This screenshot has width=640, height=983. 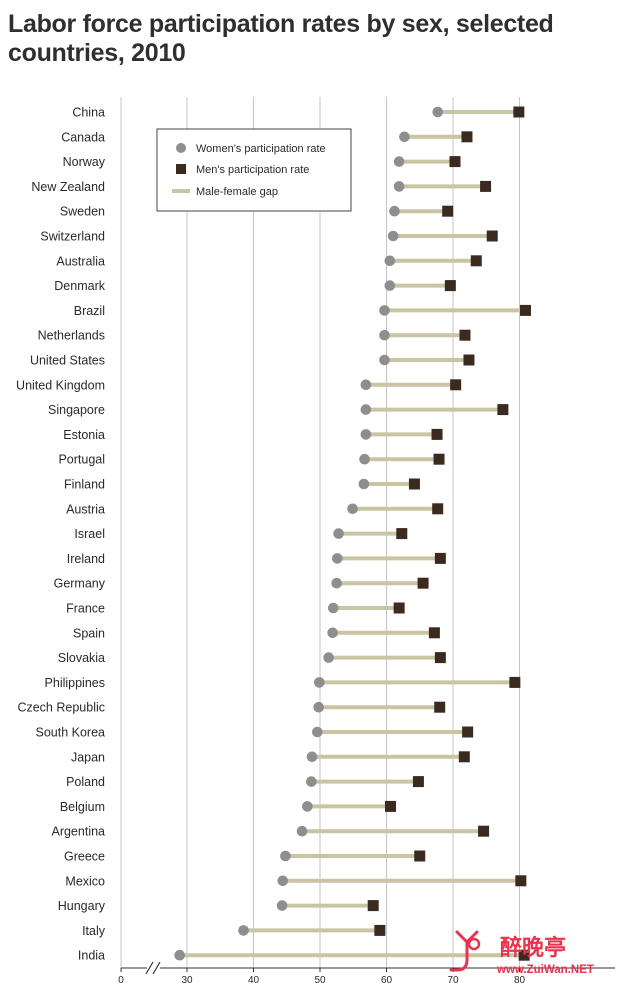 What do you see at coordinates (80, 584) in the screenshot?
I see `category-label: Germany` at bounding box center [80, 584].